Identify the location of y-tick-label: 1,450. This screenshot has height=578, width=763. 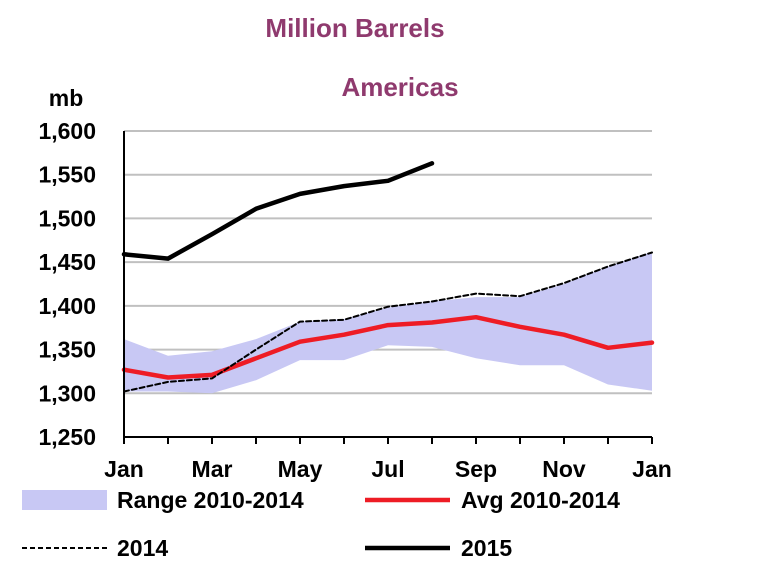
(67, 262).